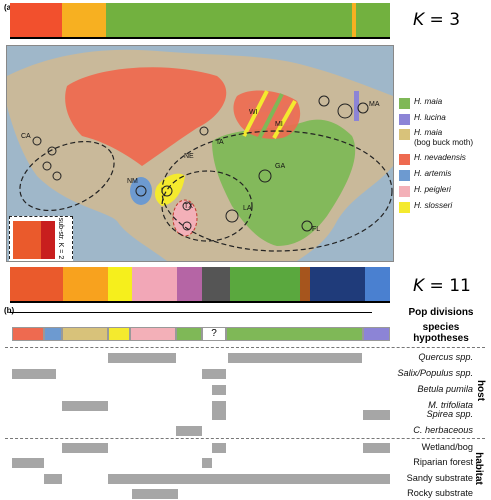  What do you see at coordinates (53, 334) in the screenshot?
I see `hypothesis-artemis` at bounding box center [53, 334].